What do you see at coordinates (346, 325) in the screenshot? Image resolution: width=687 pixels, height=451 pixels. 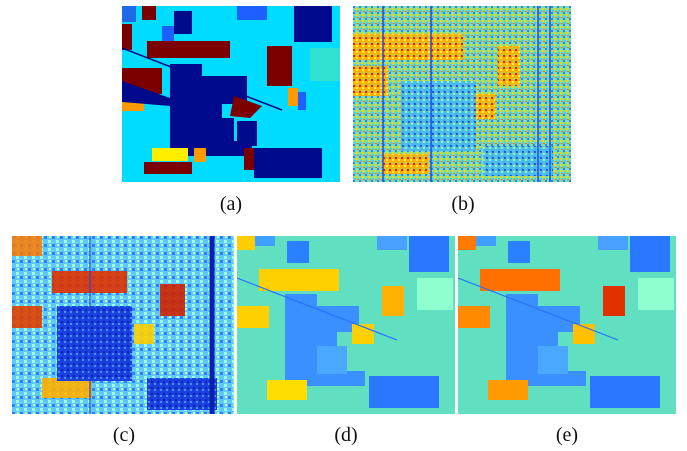 I see `panel-d-image` at bounding box center [346, 325].